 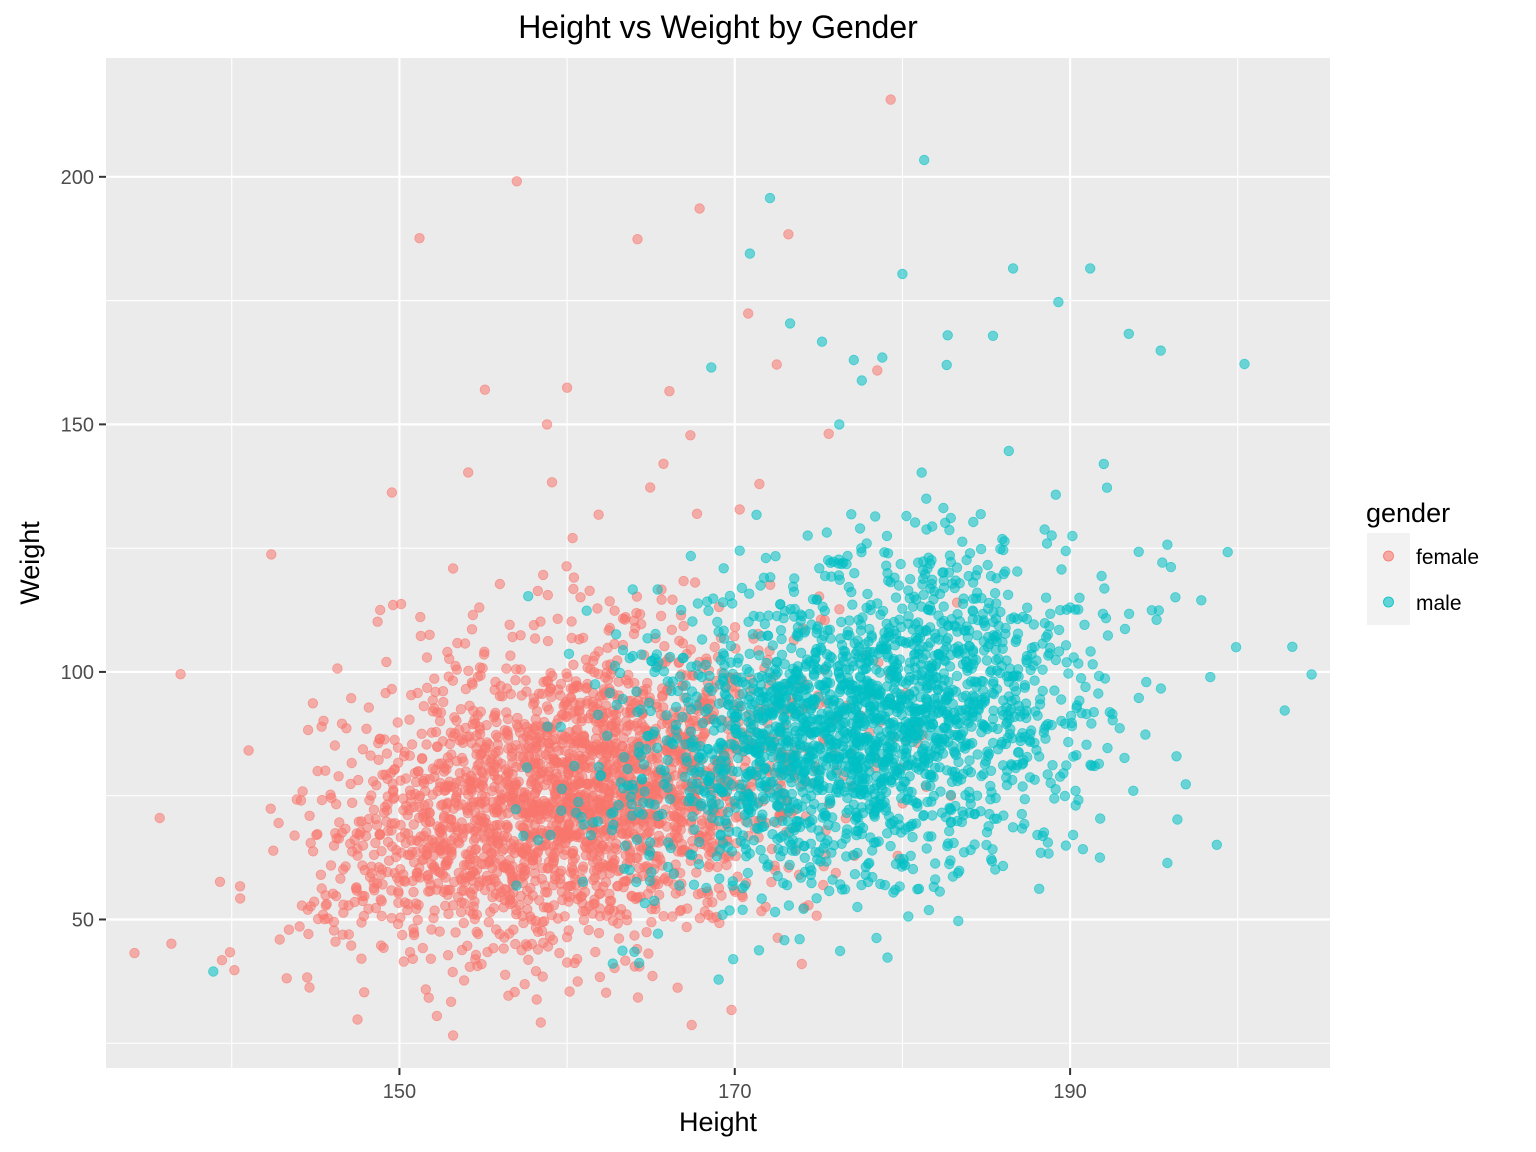 I want to click on legend-label-female: female, so click(x=1447, y=557).